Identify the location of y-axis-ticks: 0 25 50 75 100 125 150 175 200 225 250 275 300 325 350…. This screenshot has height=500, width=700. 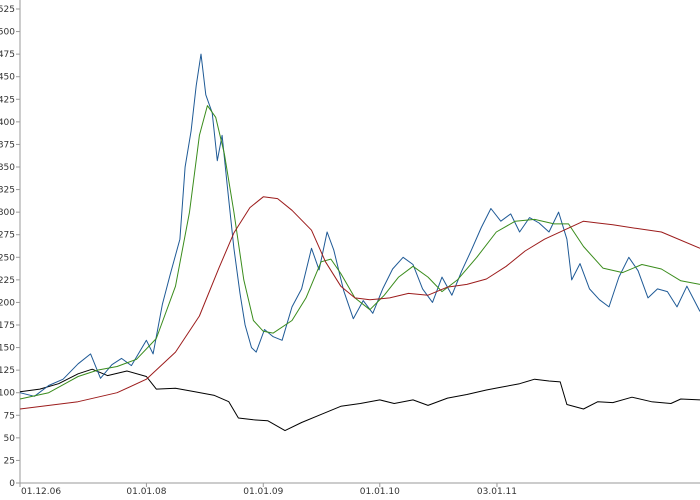
(10, 247).